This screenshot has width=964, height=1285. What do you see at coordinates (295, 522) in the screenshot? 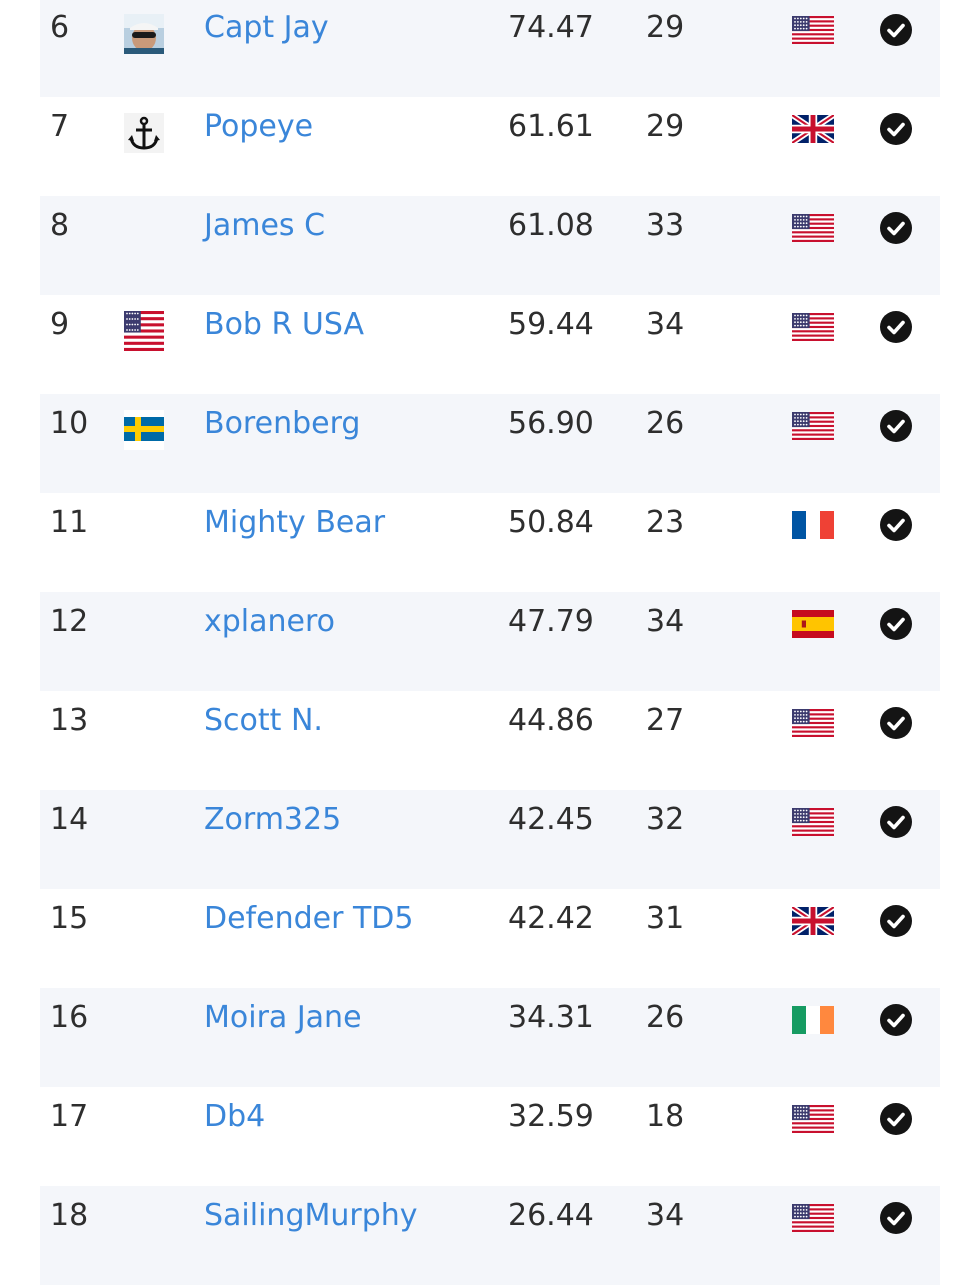
I see `player-name-link: Mighty Bear` at bounding box center [295, 522].